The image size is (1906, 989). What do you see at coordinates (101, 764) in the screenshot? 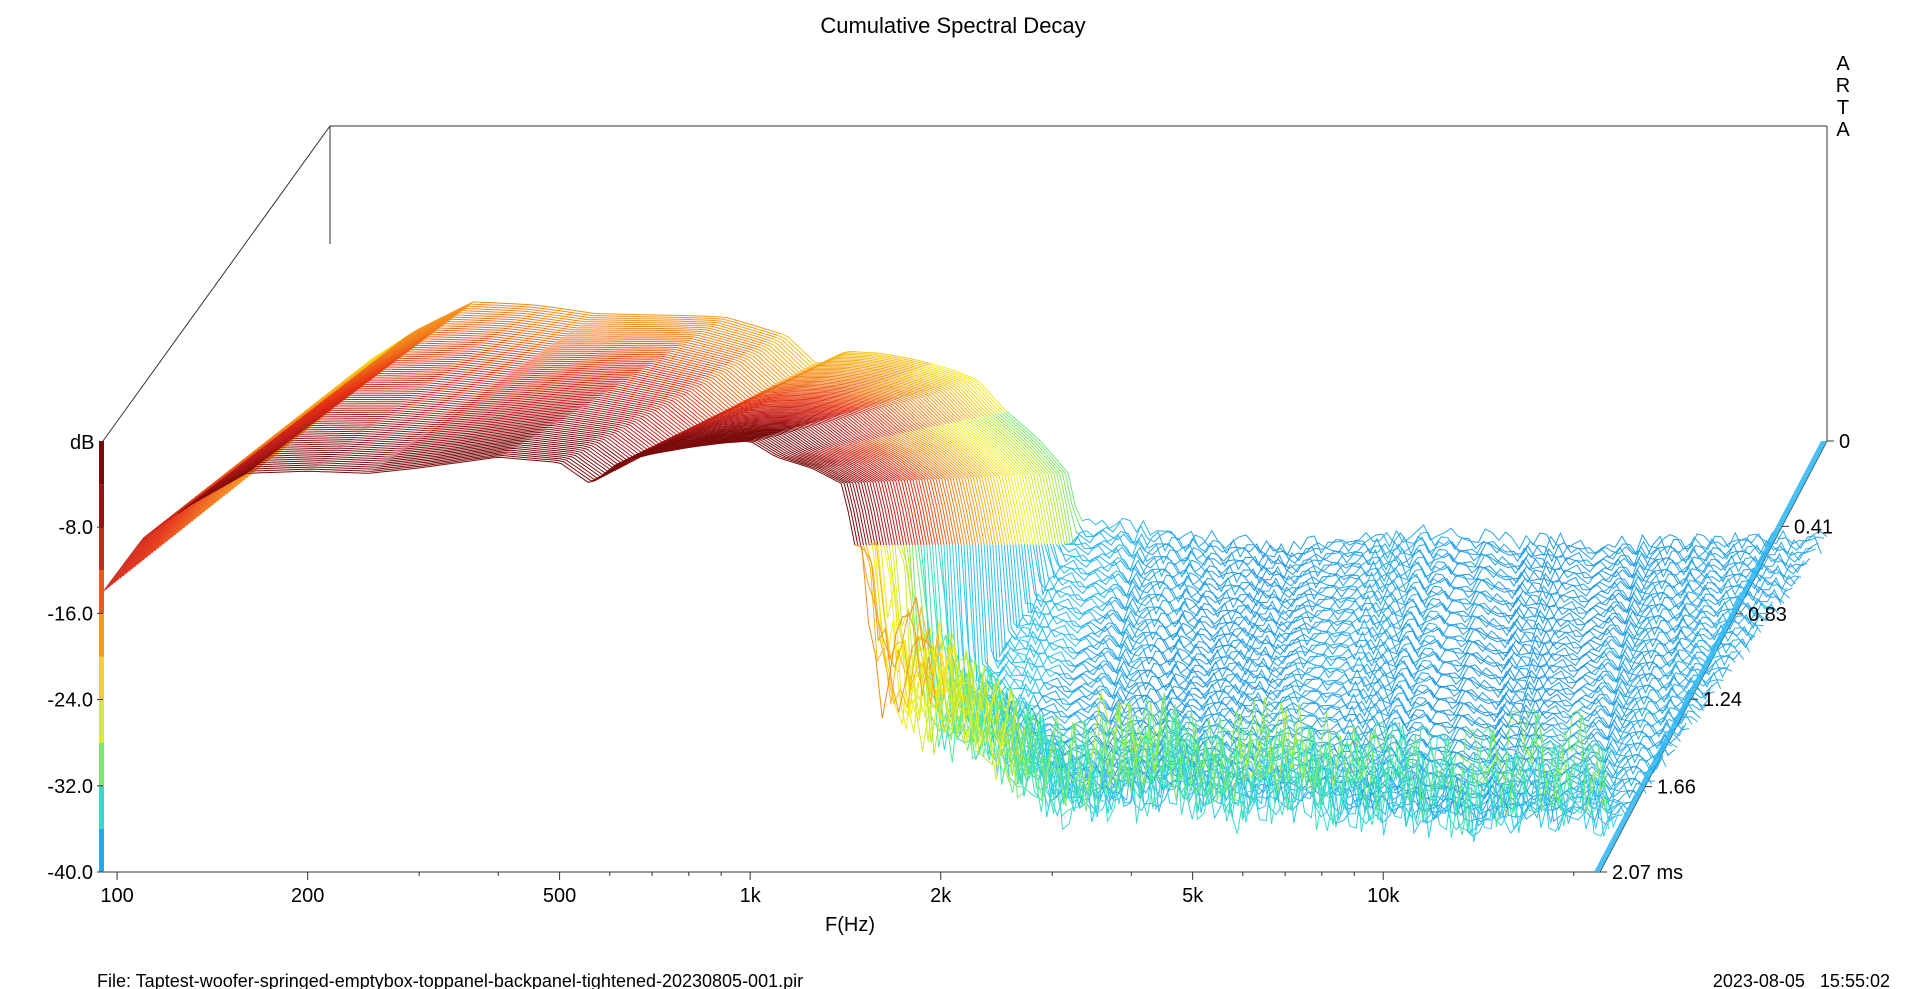
I see `color-scale-step` at bounding box center [101, 764].